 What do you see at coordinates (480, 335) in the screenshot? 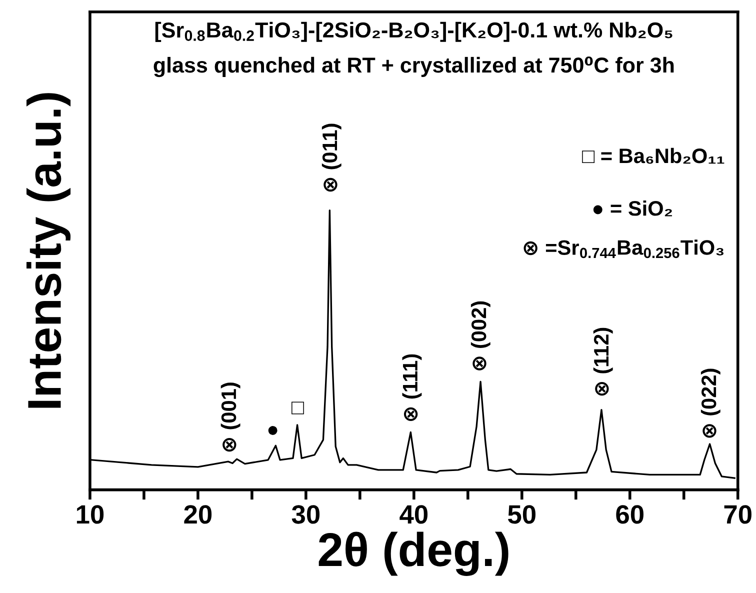
I see `annotation: ⊗ (002)` at bounding box center [480, 335].